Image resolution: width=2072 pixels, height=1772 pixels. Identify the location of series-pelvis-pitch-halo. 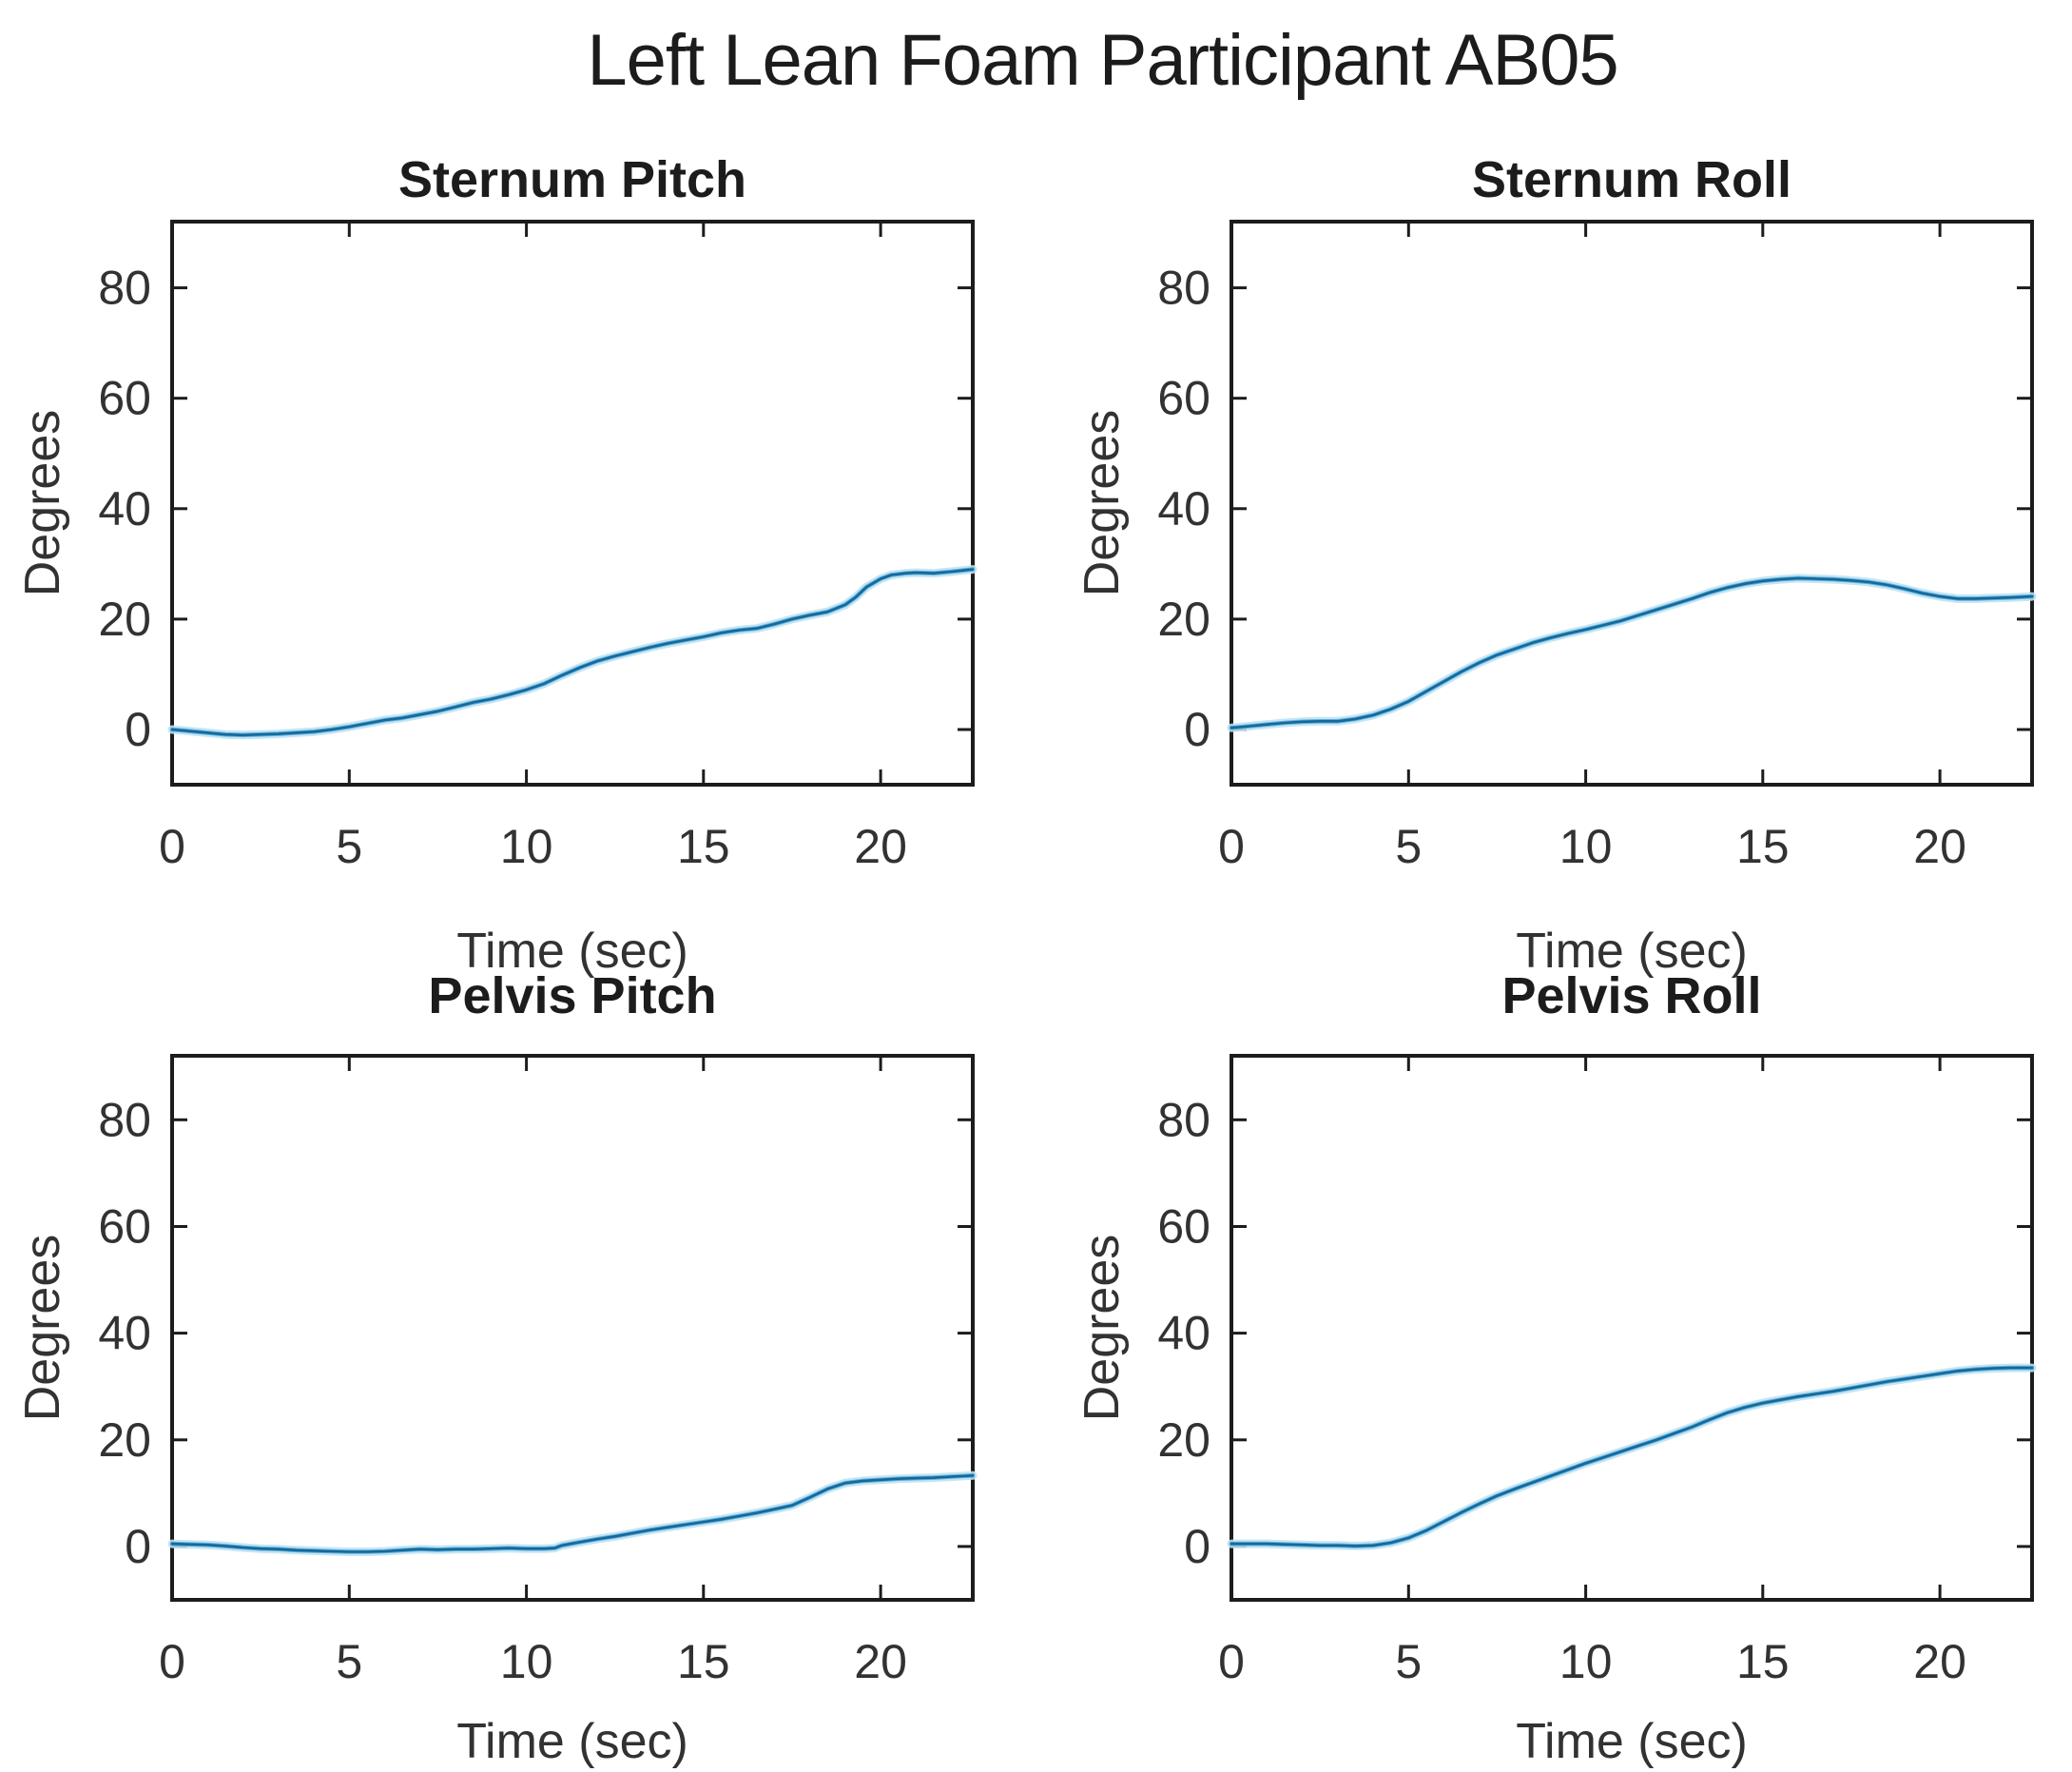
(572, 1513).